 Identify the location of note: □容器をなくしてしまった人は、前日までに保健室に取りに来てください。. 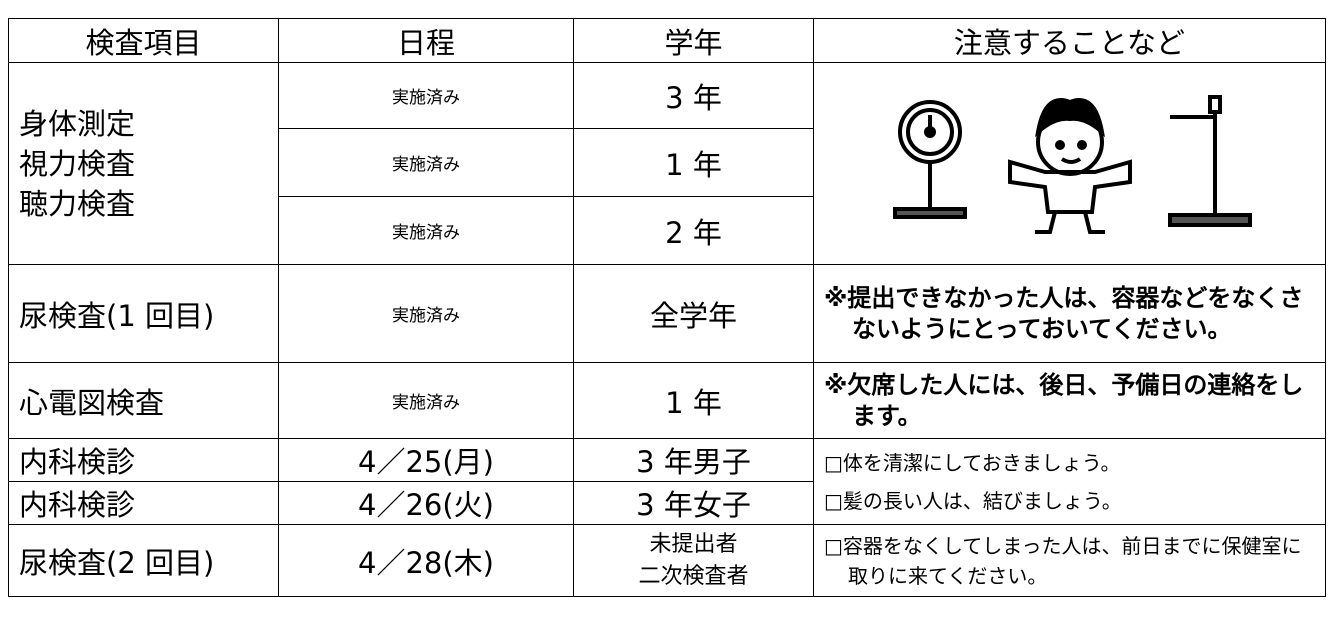
(1069, 560).